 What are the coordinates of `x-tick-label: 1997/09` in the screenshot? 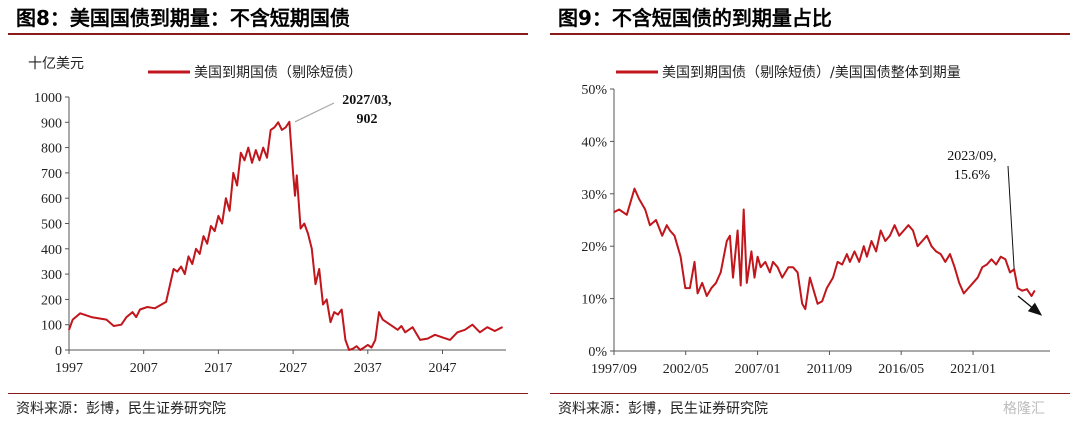 It's located at (614, 369).